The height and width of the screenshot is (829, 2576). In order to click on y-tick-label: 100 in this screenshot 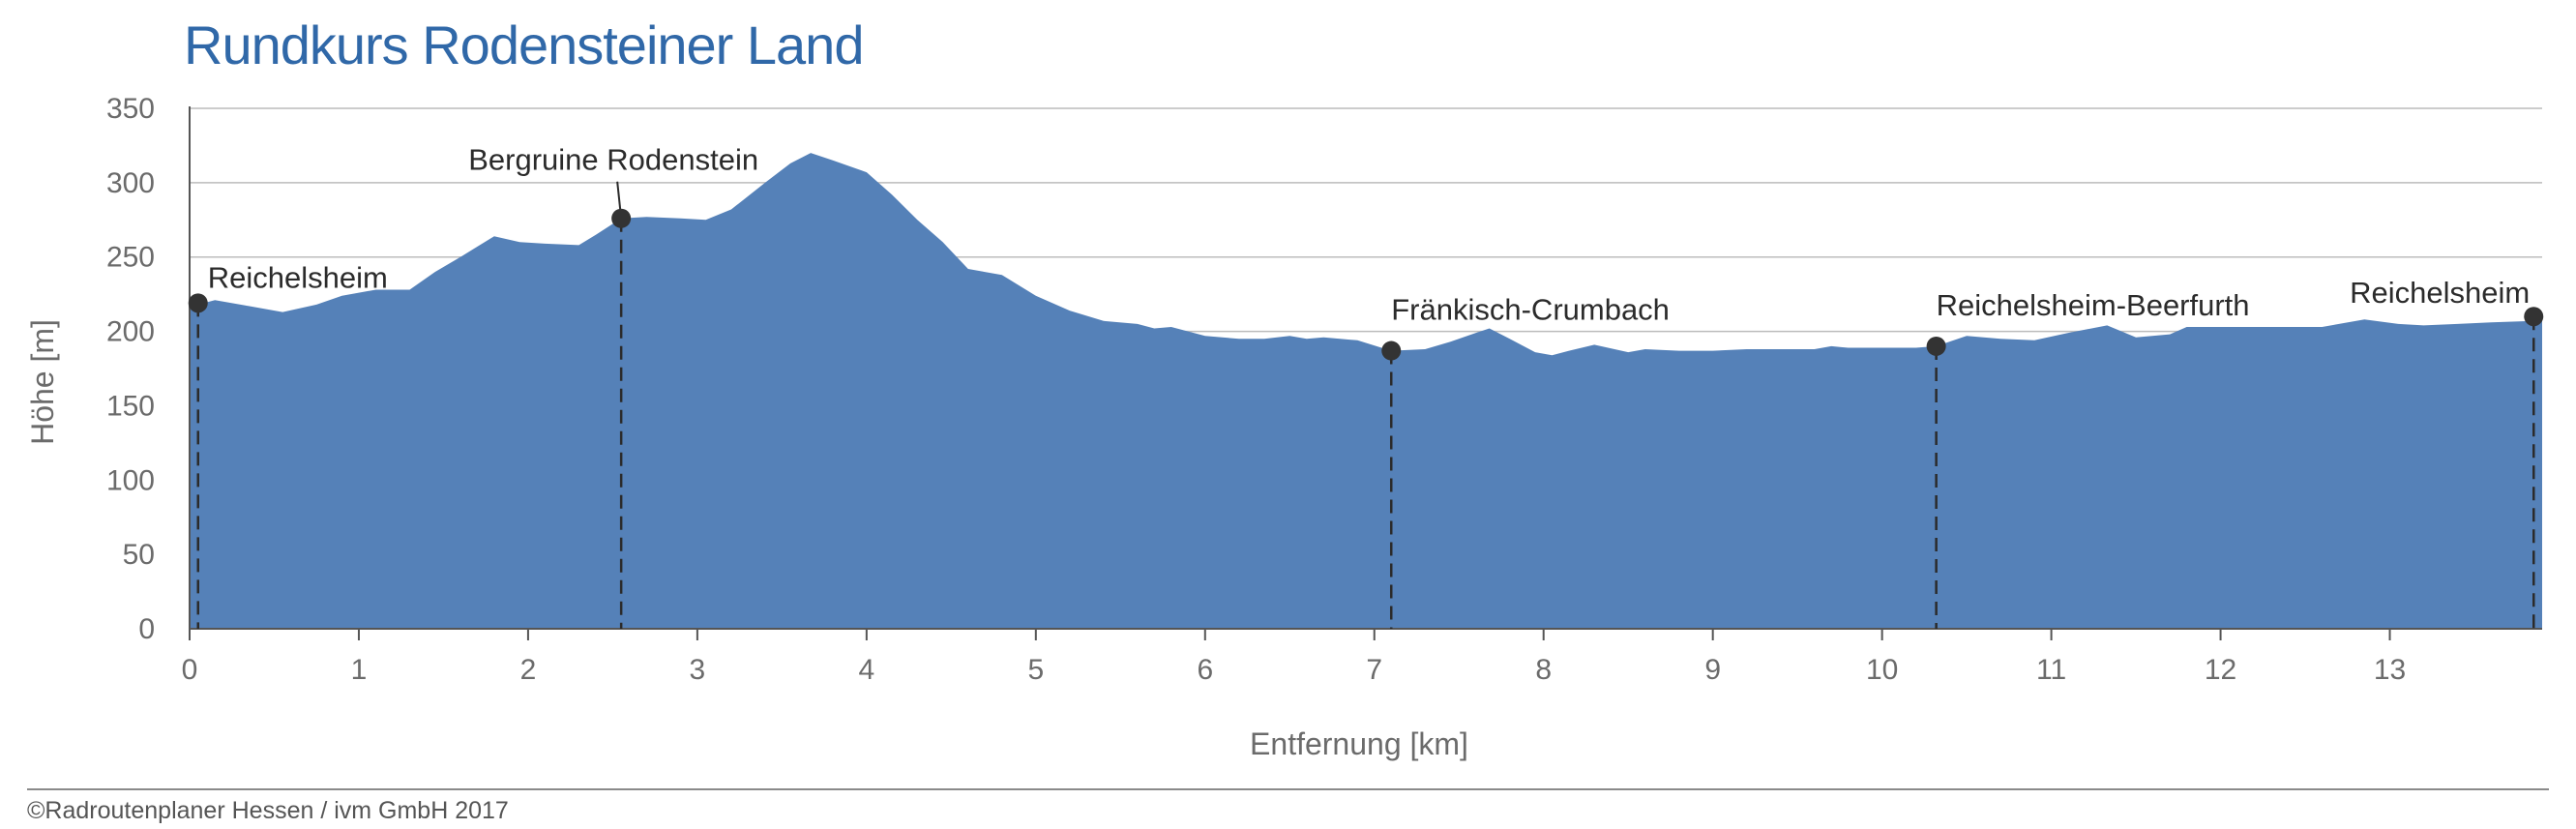, I will do `click(130, 480)`.